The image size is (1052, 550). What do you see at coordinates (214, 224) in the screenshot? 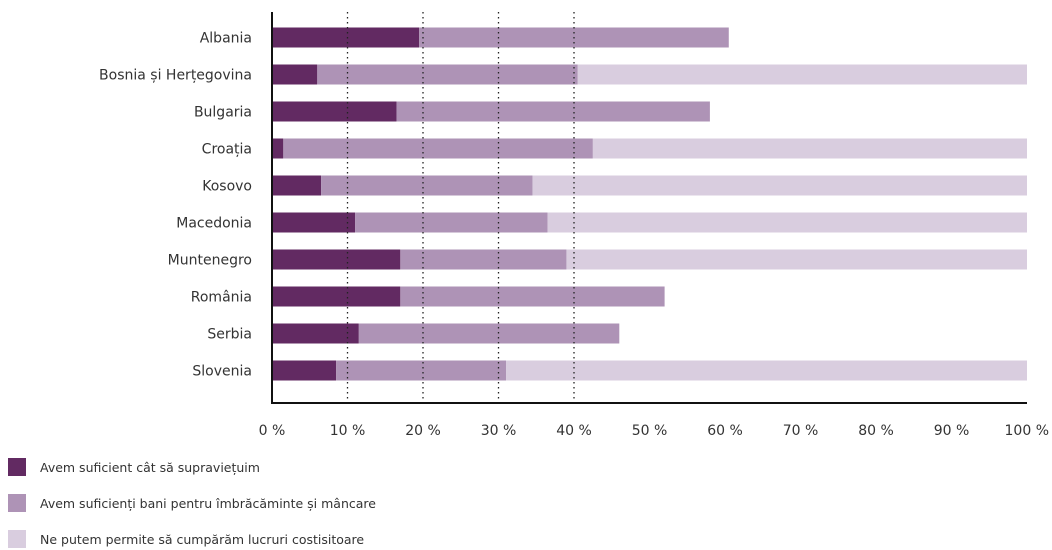
I see `category-label: Macedonia` at bounding box center [214, 224].